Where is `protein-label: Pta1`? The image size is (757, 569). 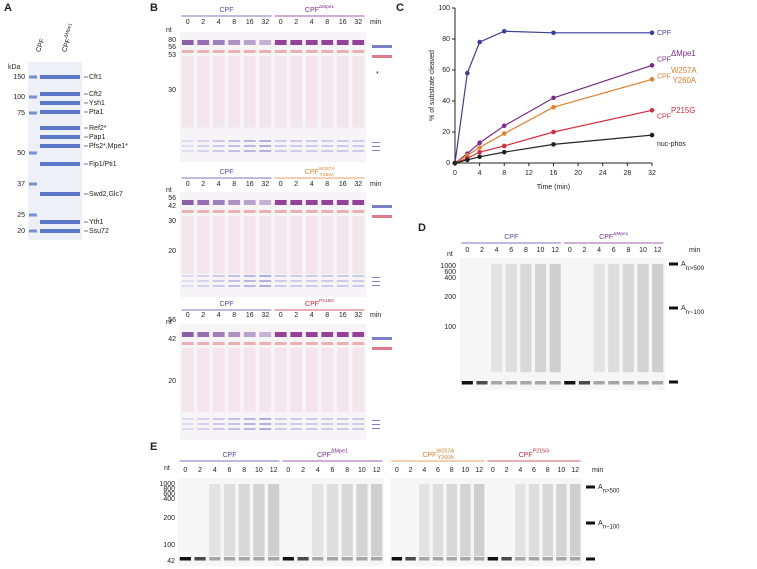
protein-label: Pta1 is located at coordinates (96, 112).